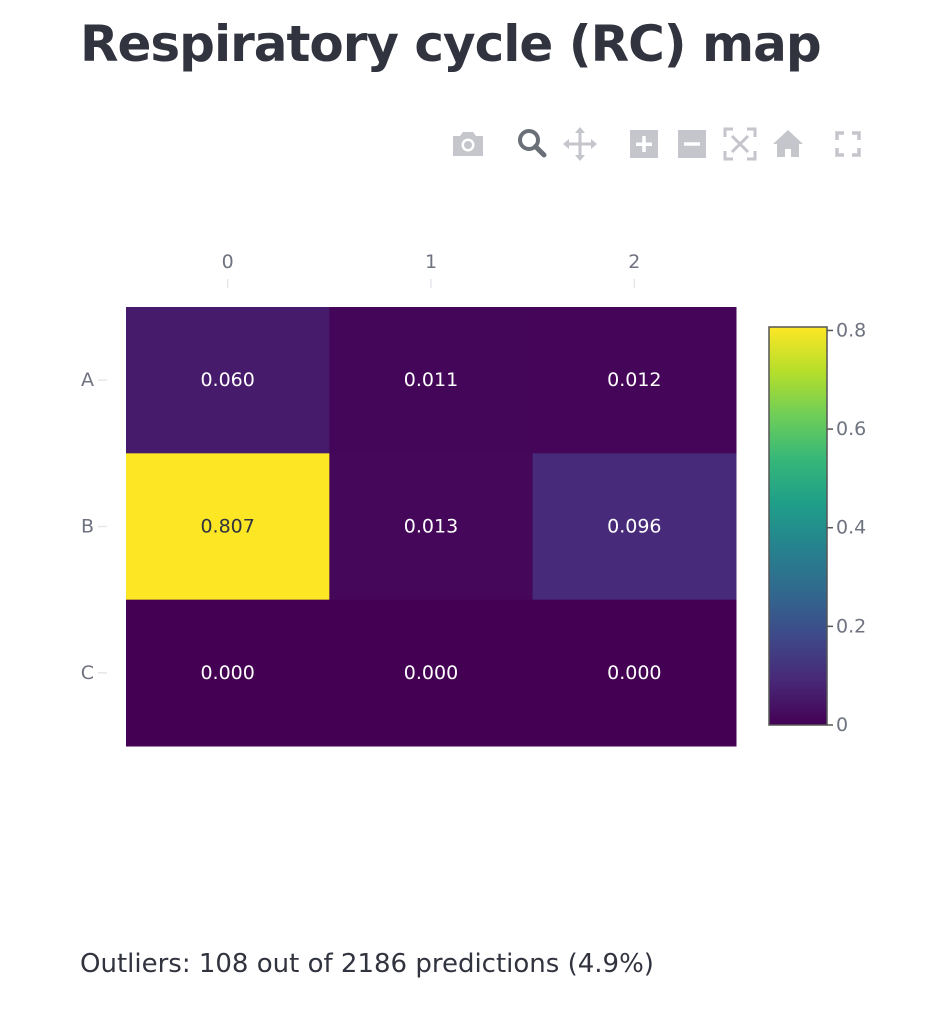 The height and width of the screenshot is (1020, 942). I want to click on zoom-icon, so click(532, 144).